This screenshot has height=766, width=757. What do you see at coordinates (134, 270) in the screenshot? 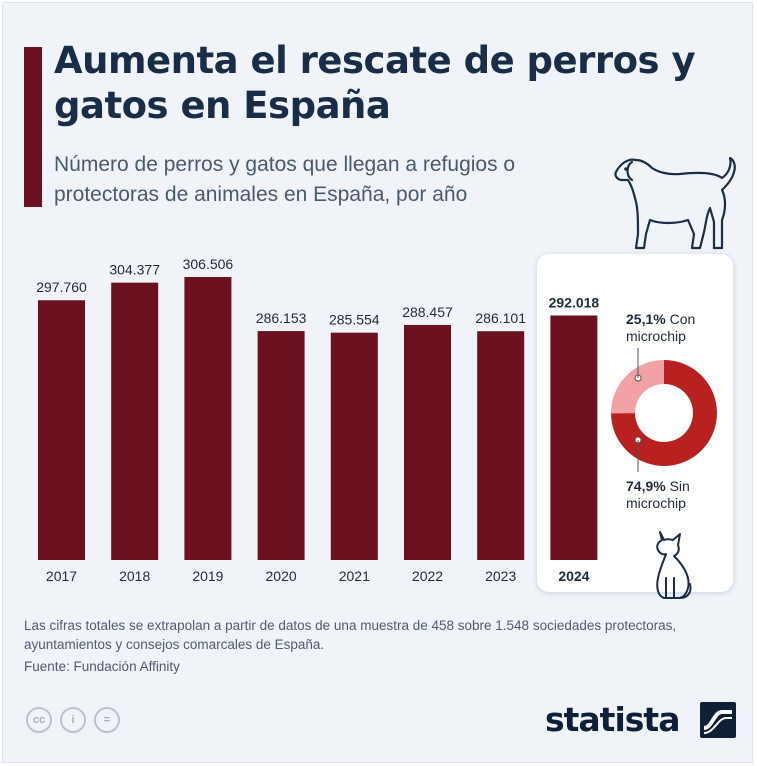
I see `value-label-2018: 304.377` at bounding box center [134, 270].